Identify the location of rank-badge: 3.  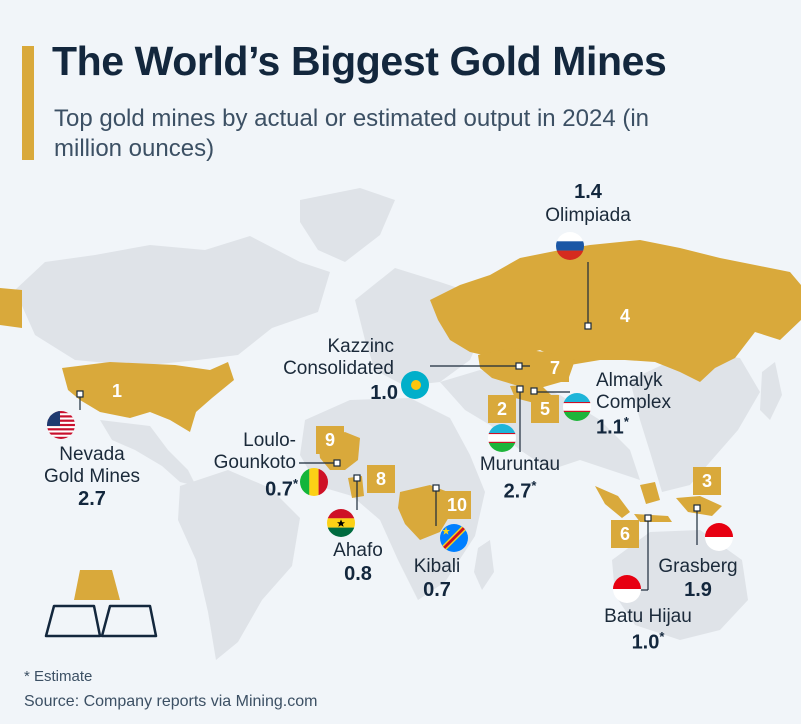
(707, 481).